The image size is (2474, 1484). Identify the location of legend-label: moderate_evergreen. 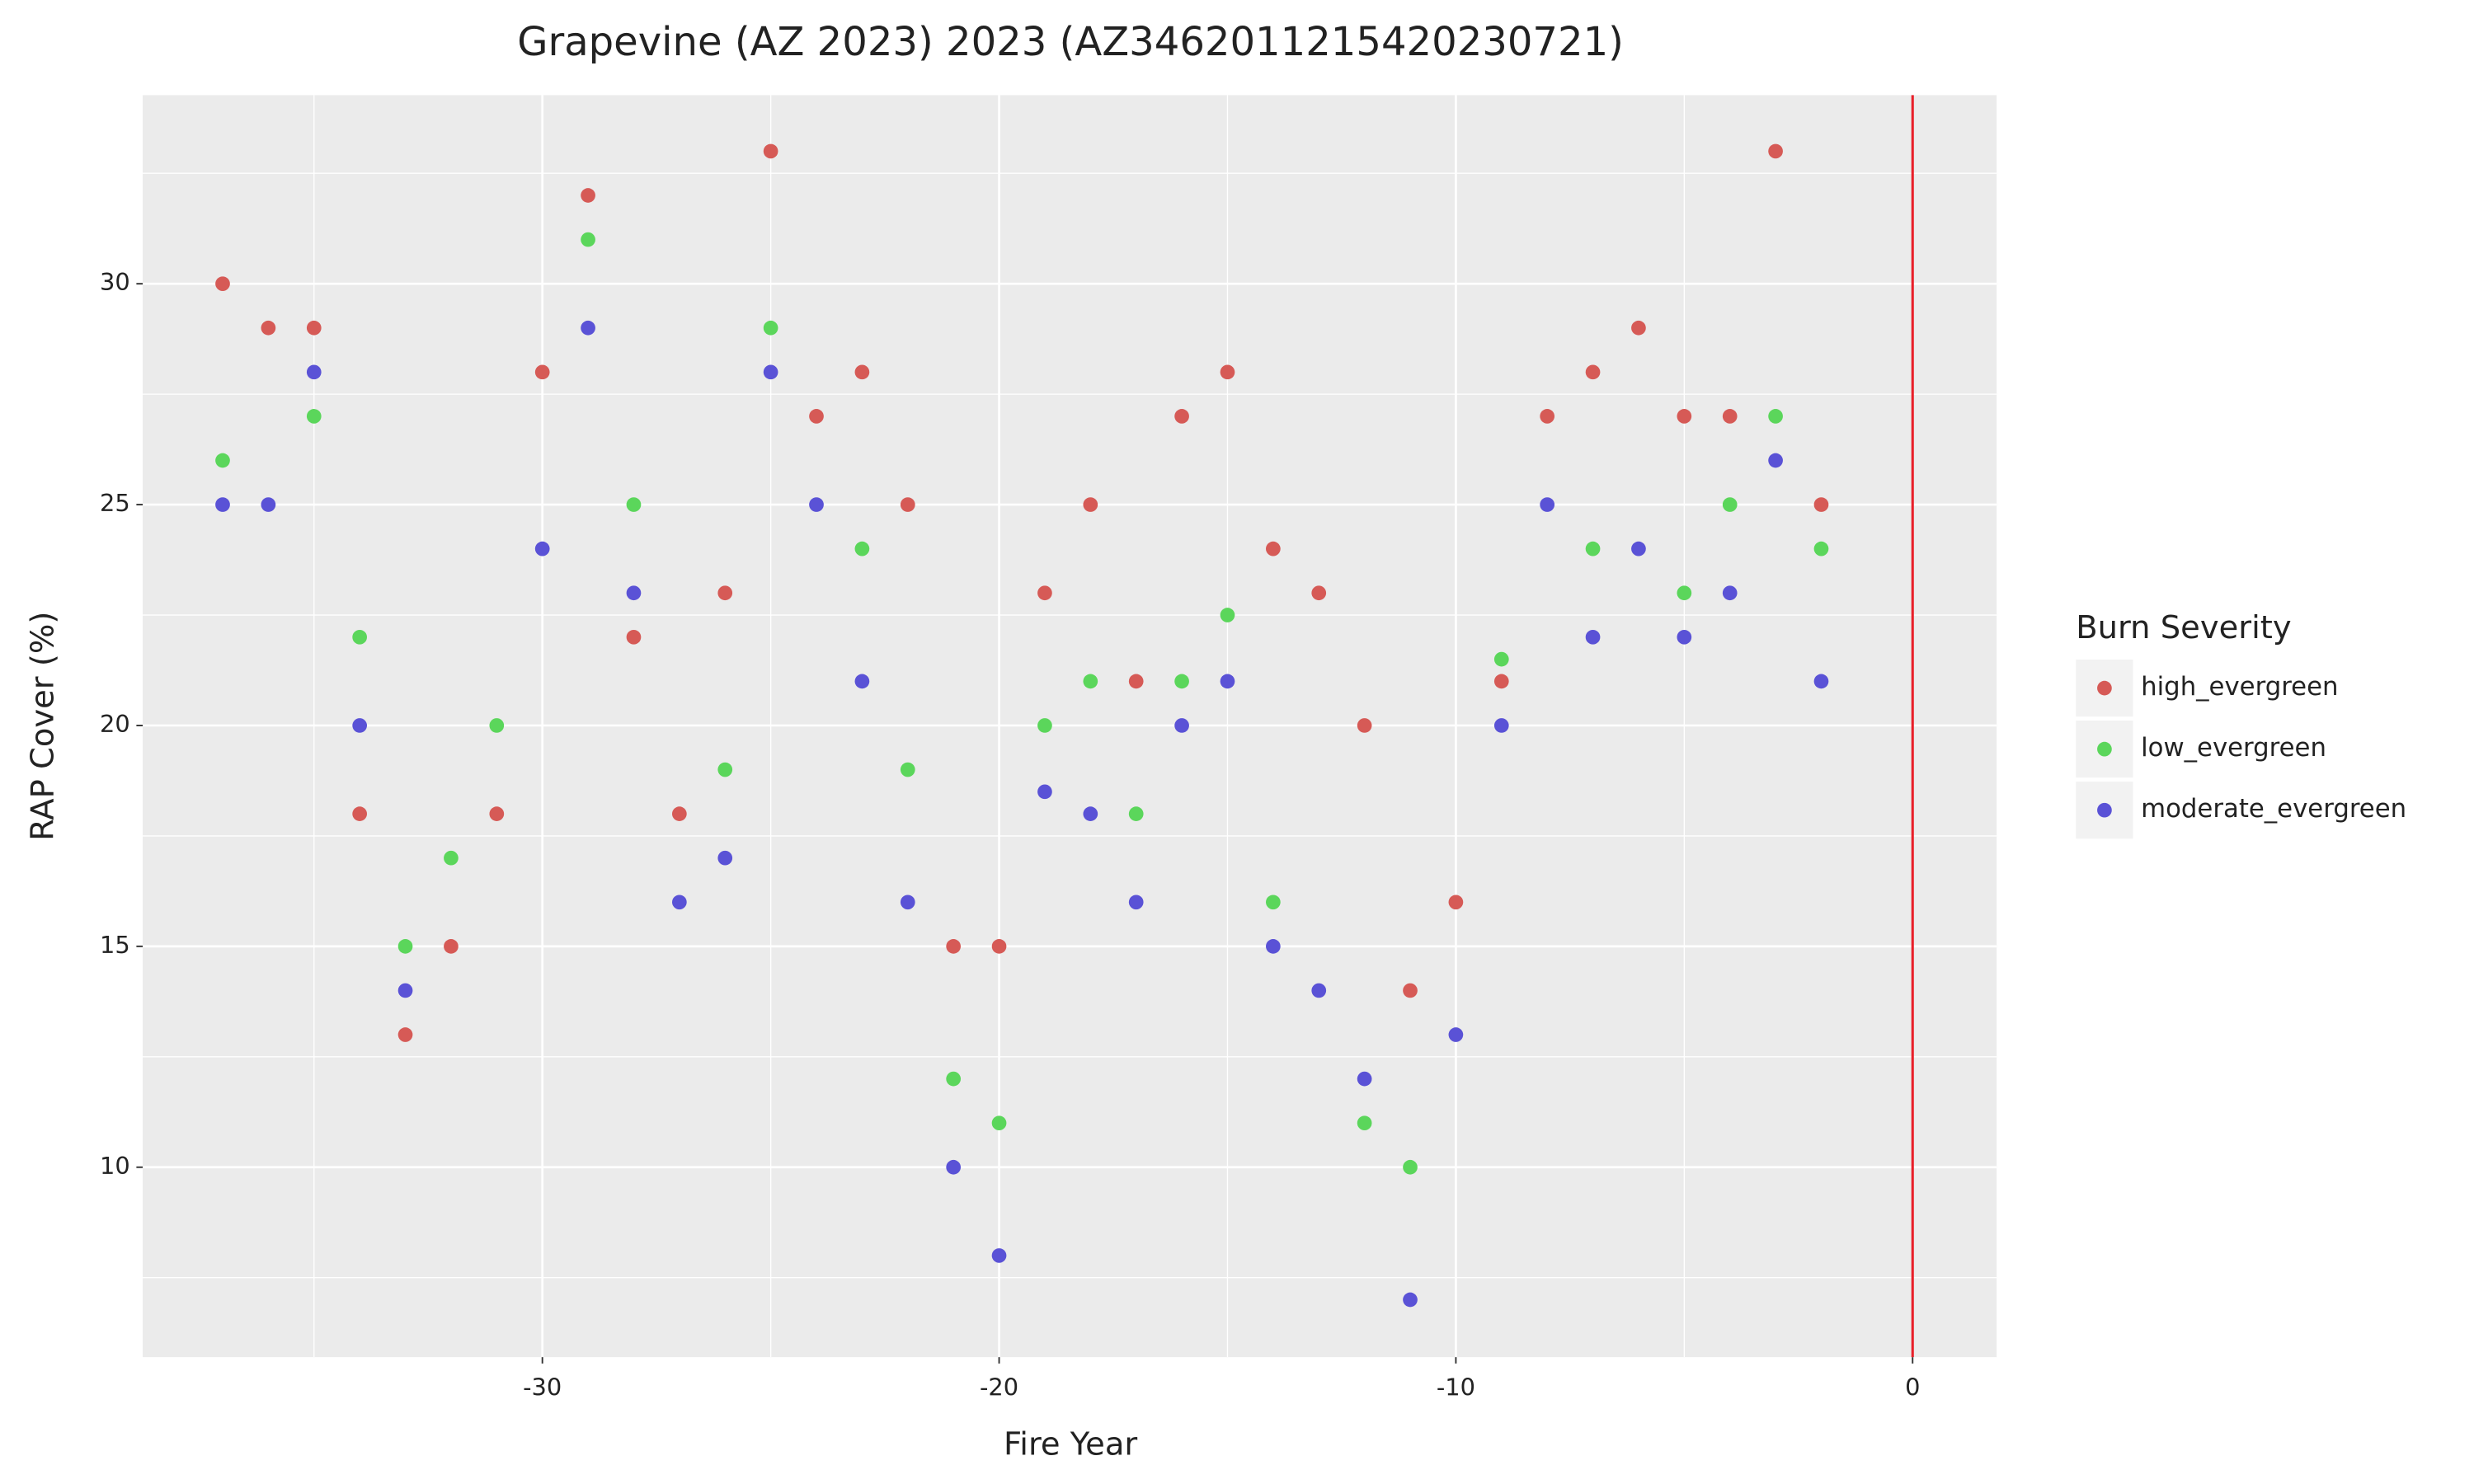
(2273, 809).